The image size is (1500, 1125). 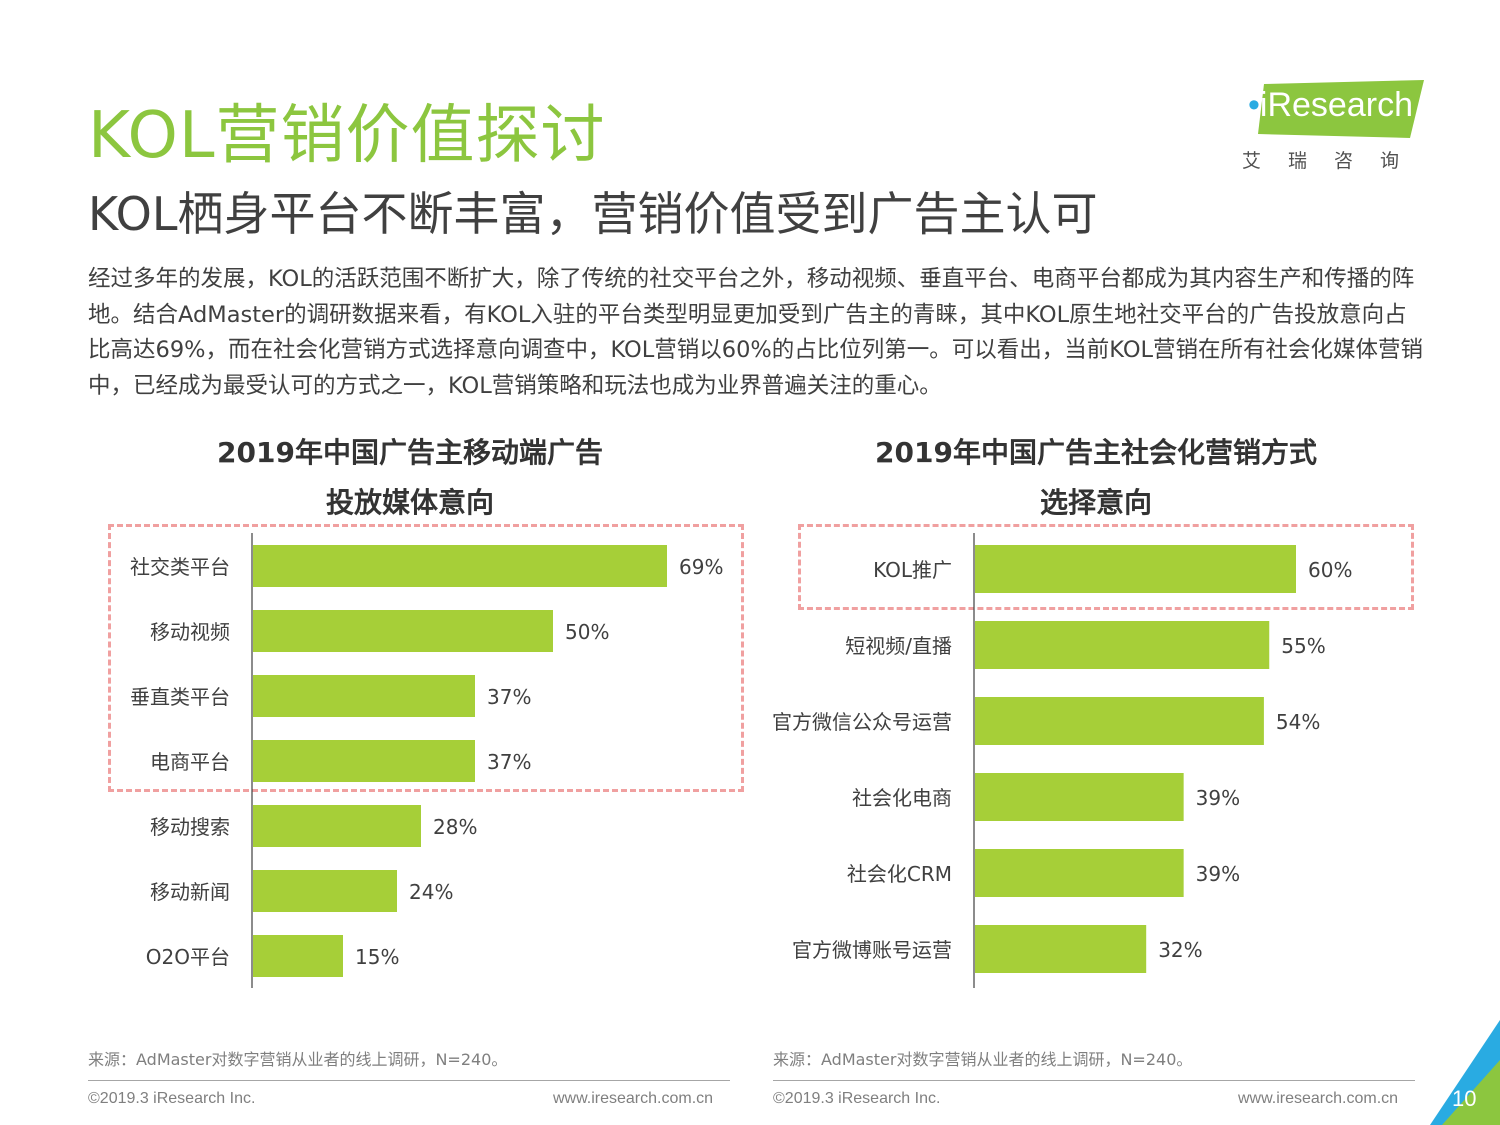 What do you see at coordinates (902, 798) in the screenshot?
I see `chart2-category-label: 社会化电商` at bounding box center [902, 798].